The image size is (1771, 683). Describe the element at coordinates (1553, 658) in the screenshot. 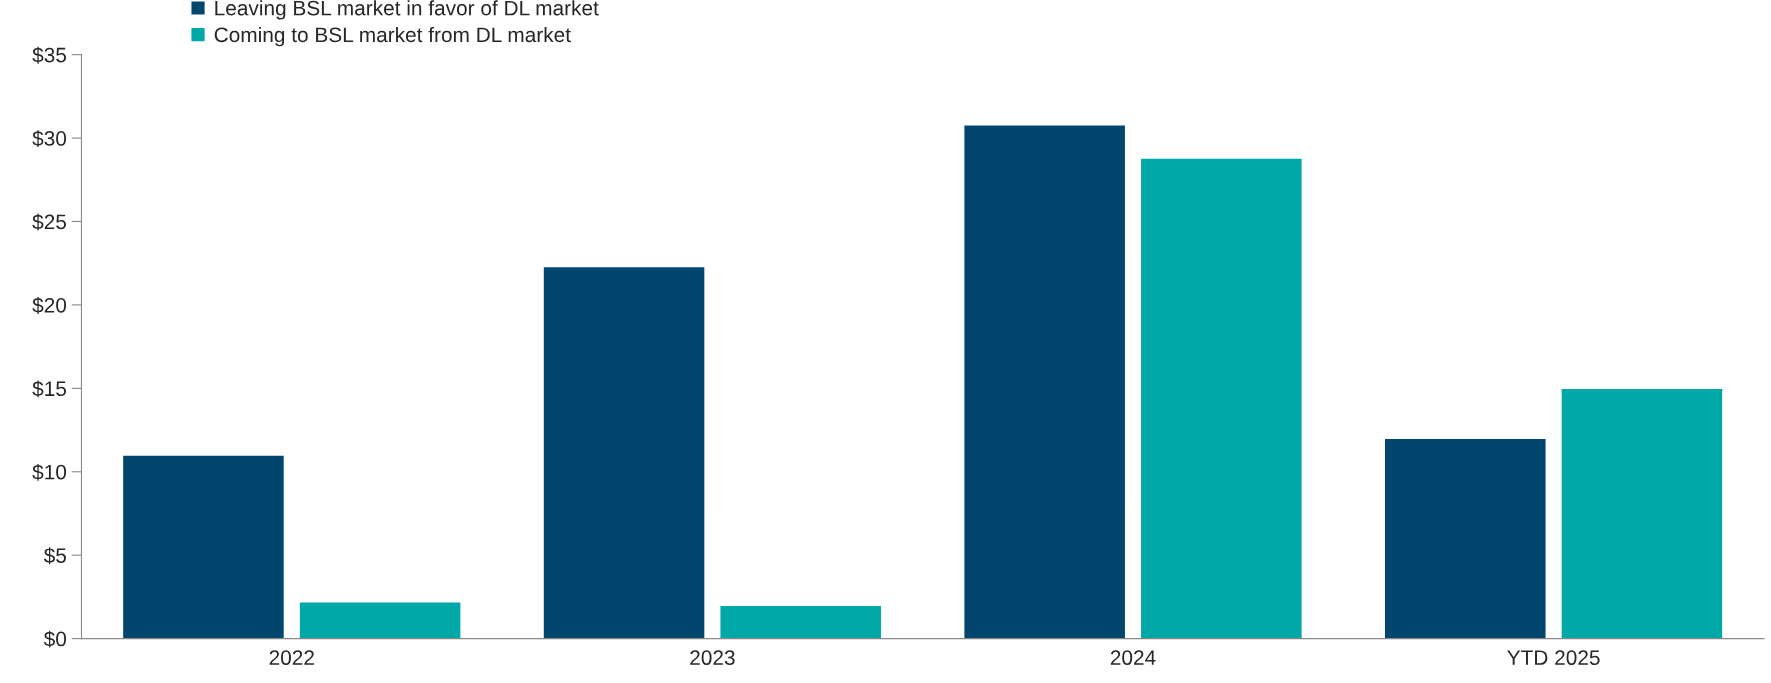

I see `x-tick-label: YTD 2025` at that location.